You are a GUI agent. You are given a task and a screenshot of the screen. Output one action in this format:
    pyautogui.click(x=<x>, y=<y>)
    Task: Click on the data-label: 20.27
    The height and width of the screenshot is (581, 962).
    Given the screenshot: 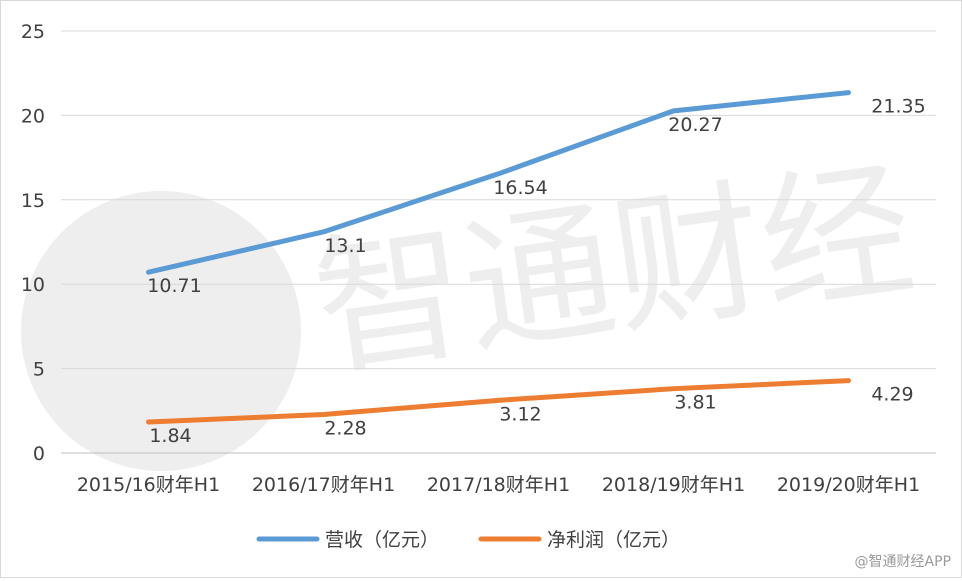 What is the action you would take?
    pyautogui.click(x=695, y=125)
    